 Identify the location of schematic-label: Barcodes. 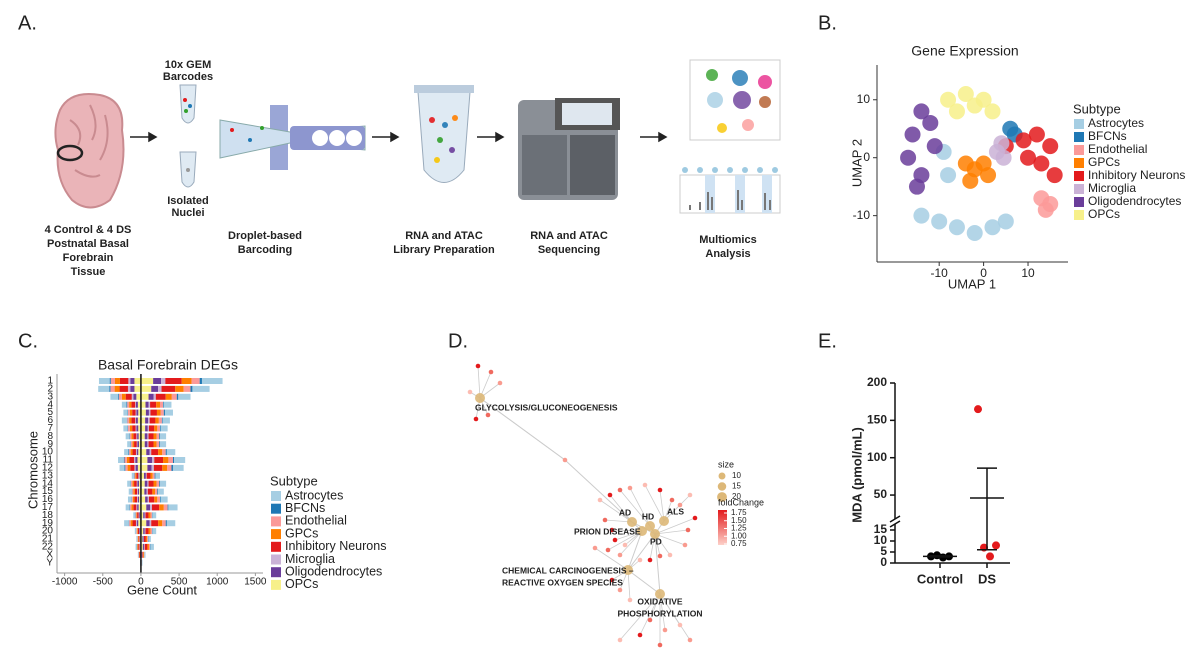
(188, 77).